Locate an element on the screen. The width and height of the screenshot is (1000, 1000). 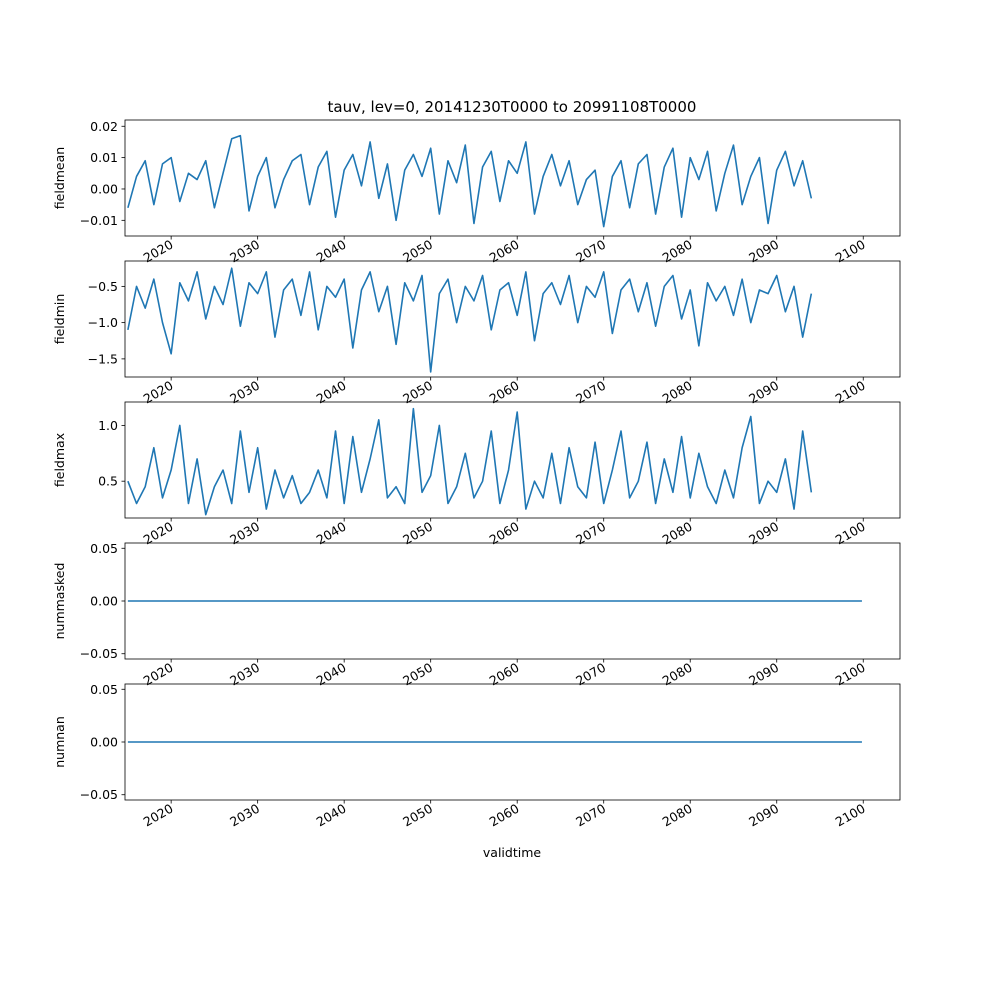
ytick-label: −1.5 is located at coordinates (103, 358).